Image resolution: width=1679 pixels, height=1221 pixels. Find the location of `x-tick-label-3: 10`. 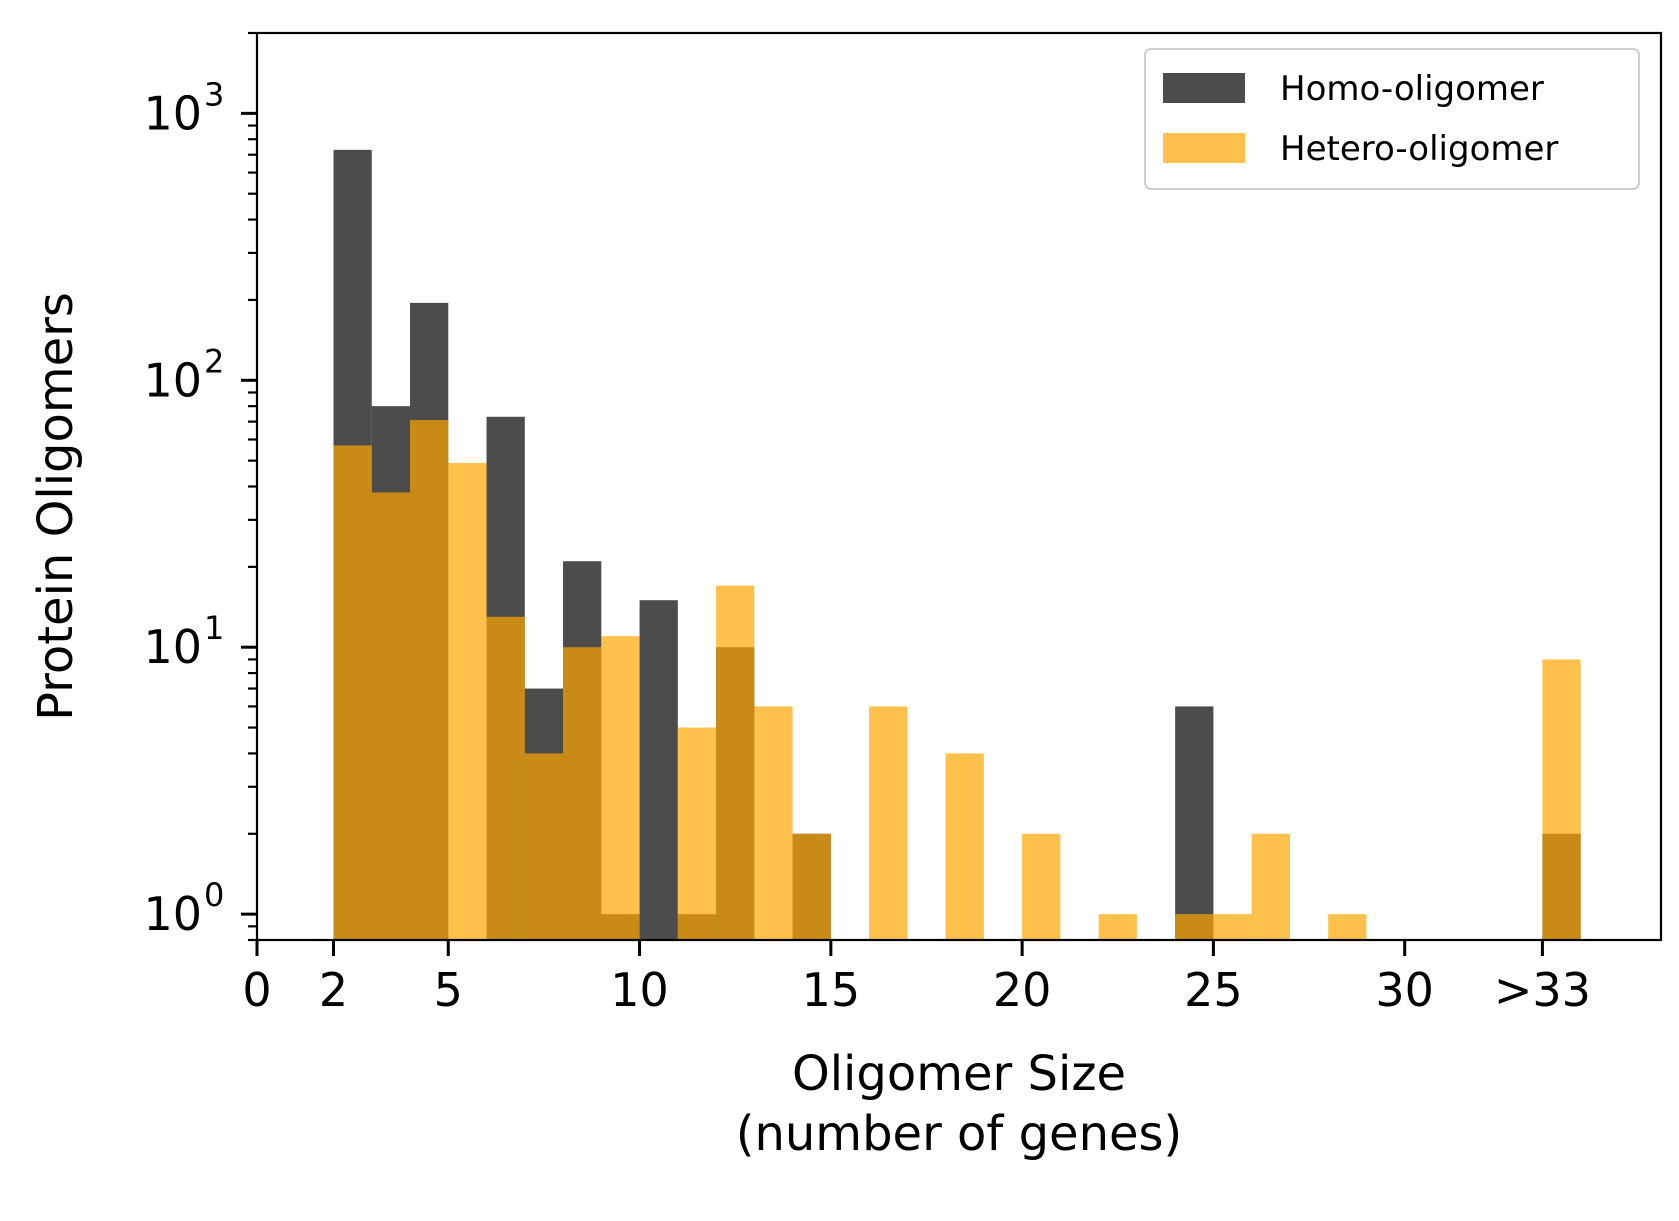

x-tick-label-3: 10 is located at coordinates (639, 990).